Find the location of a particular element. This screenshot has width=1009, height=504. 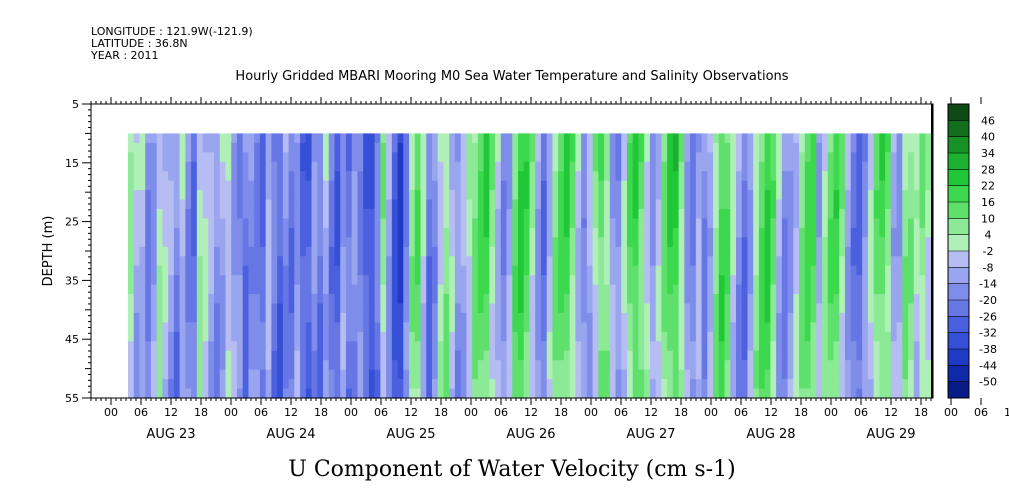

x-hour-label: 00 is located at coordinates (591, 412).